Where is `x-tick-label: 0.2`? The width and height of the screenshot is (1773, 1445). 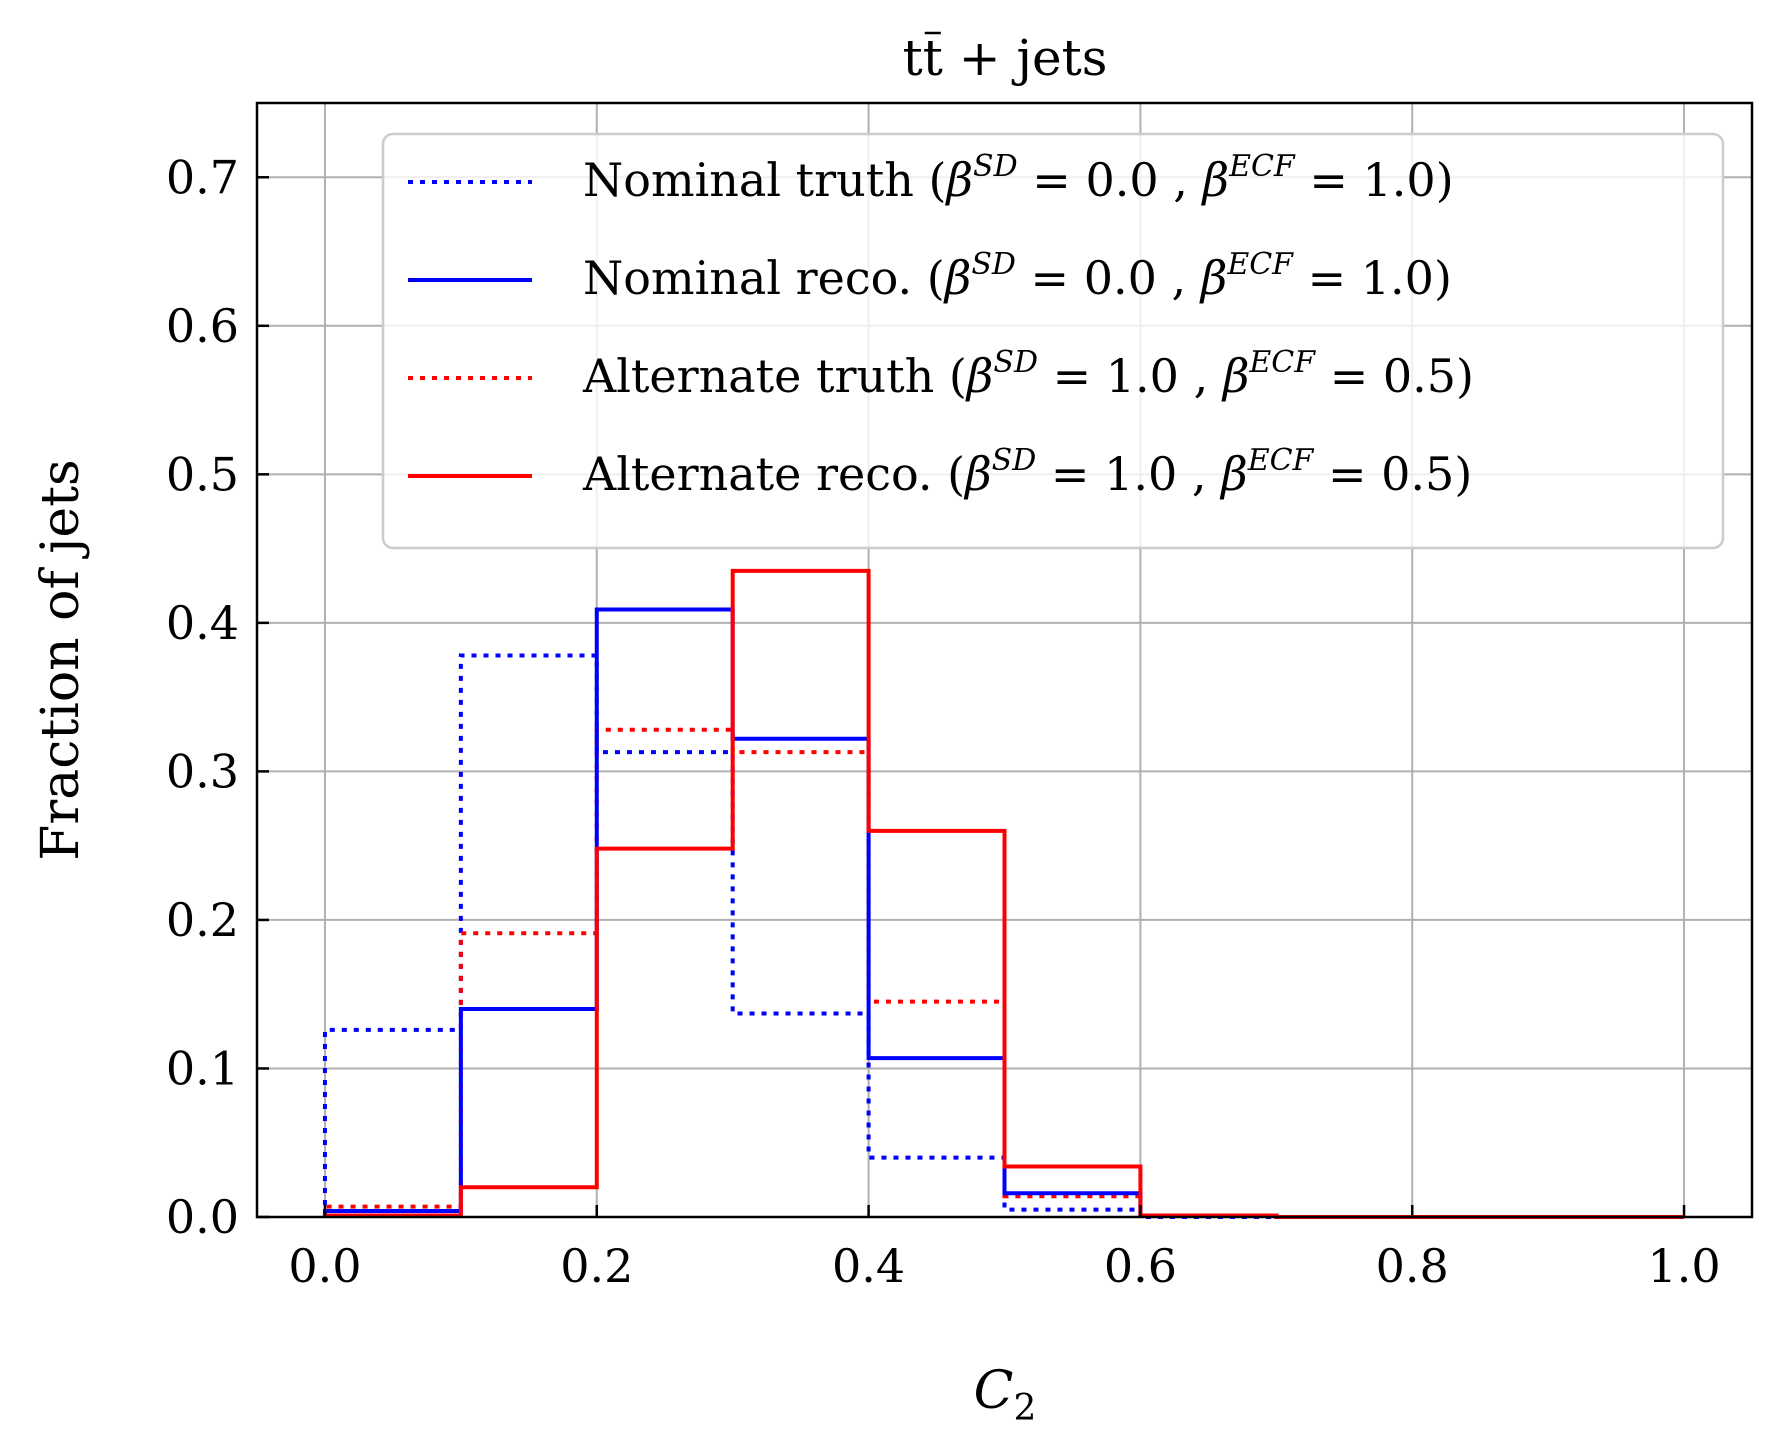 x-tick-label: 0.2 is located at coordinates (596, 1266).